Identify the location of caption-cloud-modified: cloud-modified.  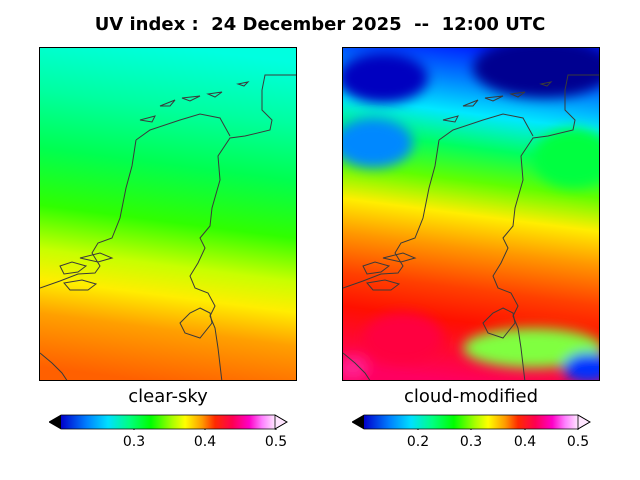
(471, 396).